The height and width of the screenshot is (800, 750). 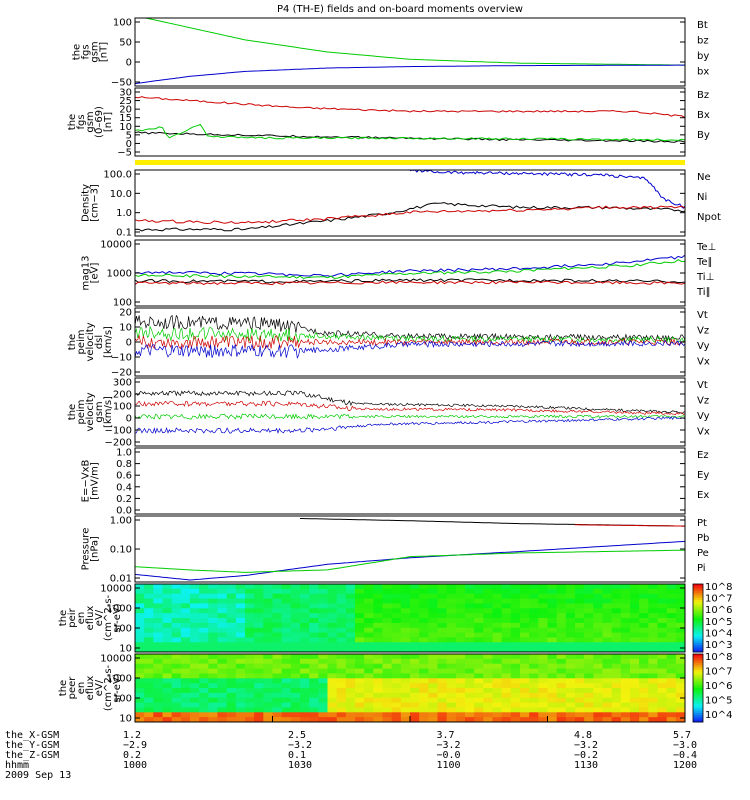 What do you see at coordinates (119, 274) in the screenshot?
I see `y-tick-label: 1000` at bounding box center [119, 274].